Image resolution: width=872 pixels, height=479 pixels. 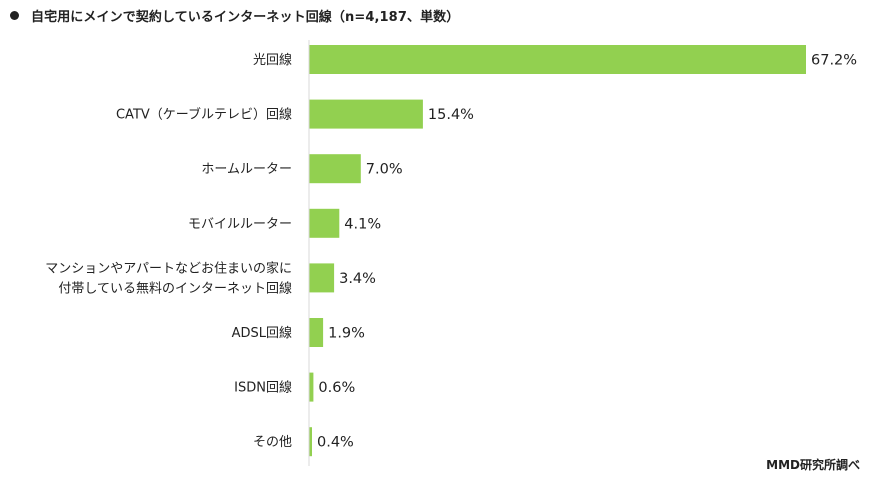 What do you see at coordinates (263, 388) in the screenshot?
I see `category-label-6: ISDN回線` at bounding box center [263, 388].